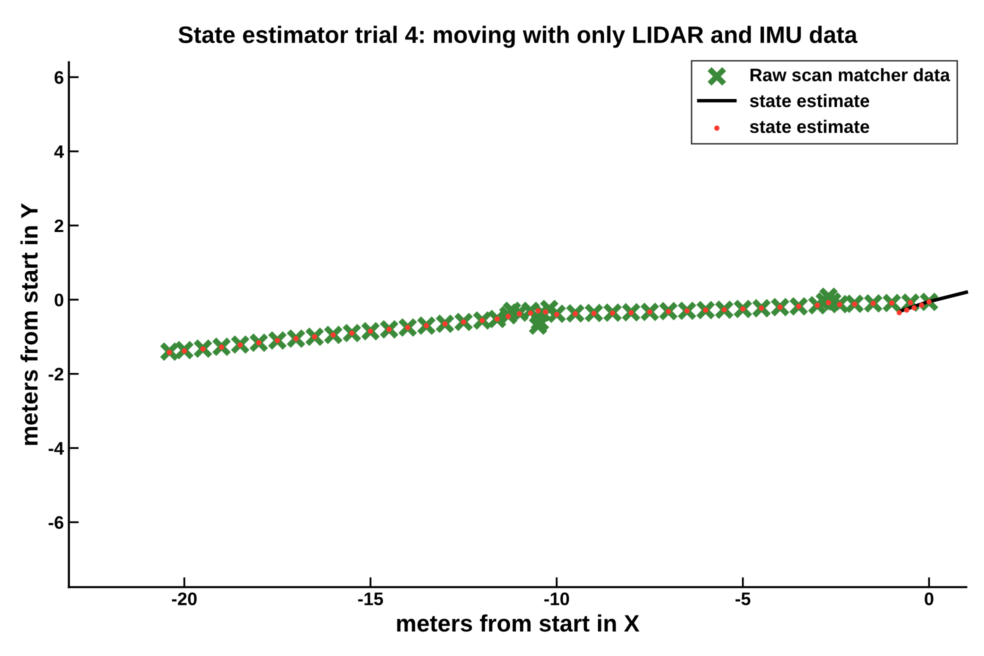  I want to click on y-tick-label: 2, so click(59, 225).